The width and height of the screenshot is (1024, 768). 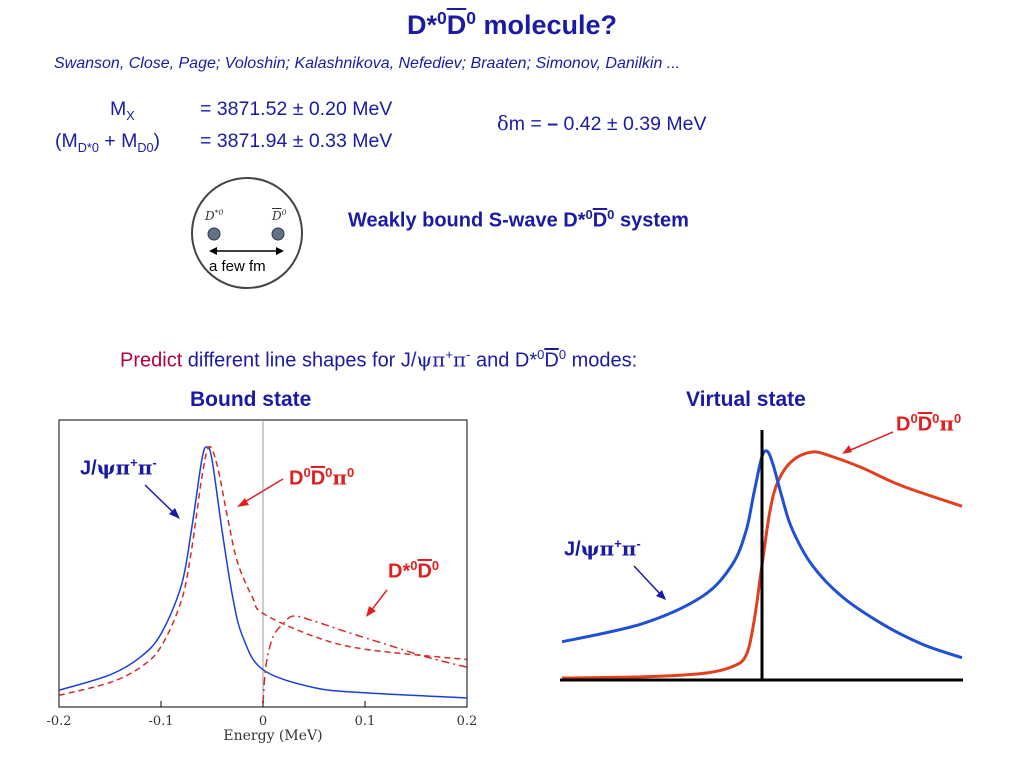 I want to click on virtual-state-chart, so click(x=761, y=556).